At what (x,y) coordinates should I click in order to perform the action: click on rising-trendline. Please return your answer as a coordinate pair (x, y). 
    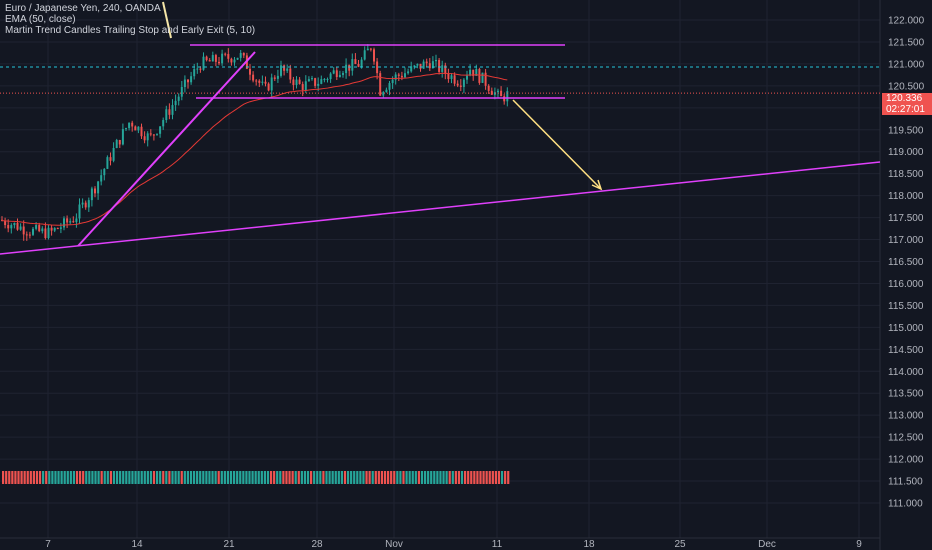
    Looking at the image, I should click on (166, 149).